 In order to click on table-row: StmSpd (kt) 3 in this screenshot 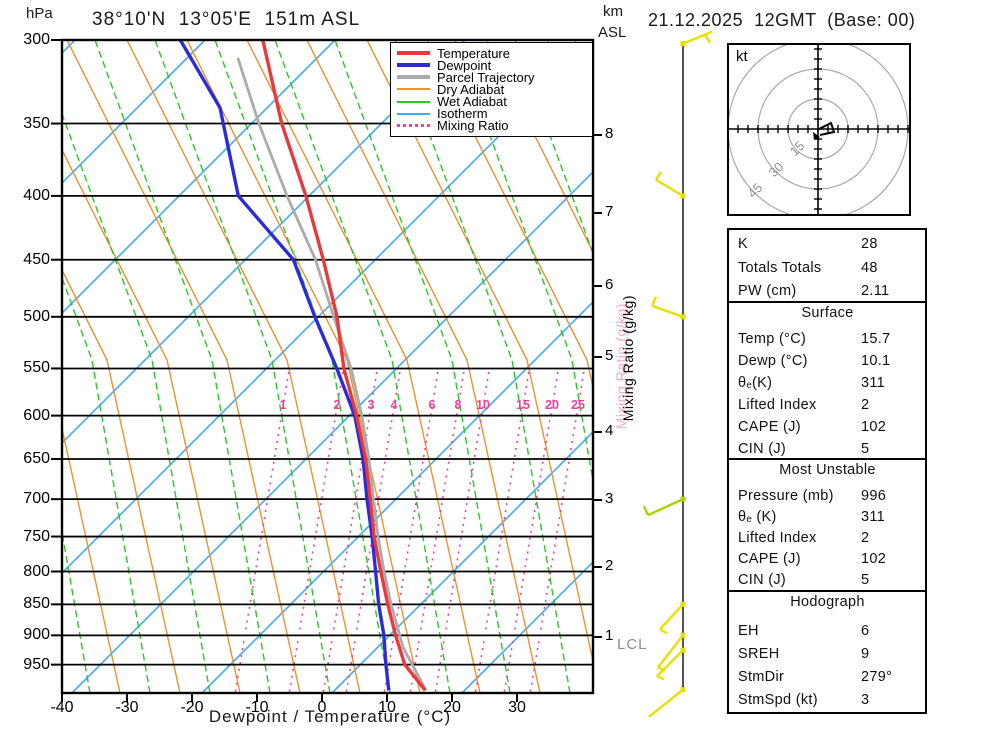, I will do `click(804, 699)`.